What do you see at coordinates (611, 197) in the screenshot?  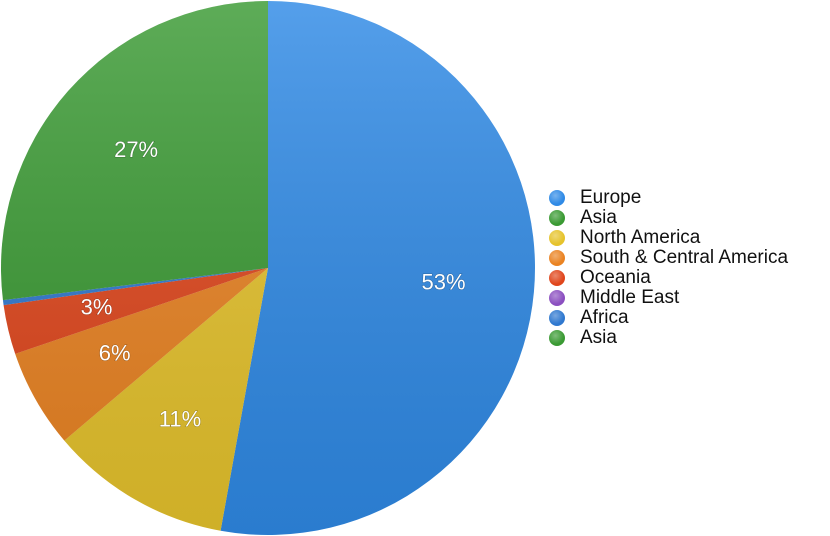 I see `legend-label: Europe` at bounding box center [611, 197].